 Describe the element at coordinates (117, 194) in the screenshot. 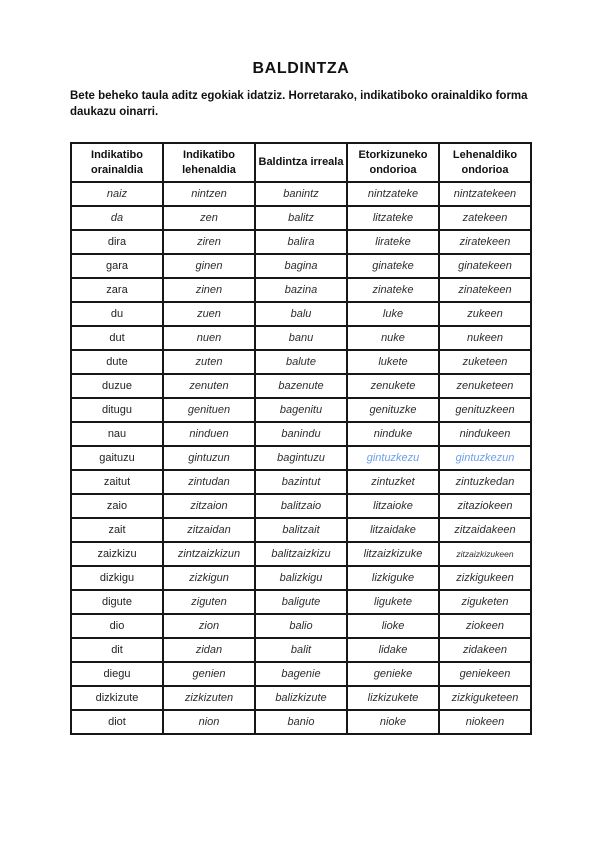

I see `given-verb-cell: naiz` at that location.